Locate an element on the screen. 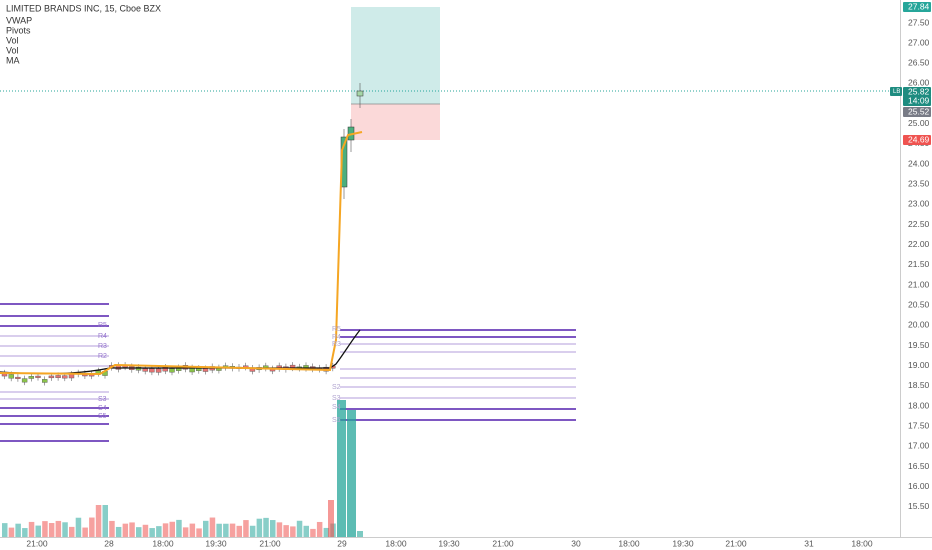  price-badge-label: 24.69 is located at coordinates (919, 139).